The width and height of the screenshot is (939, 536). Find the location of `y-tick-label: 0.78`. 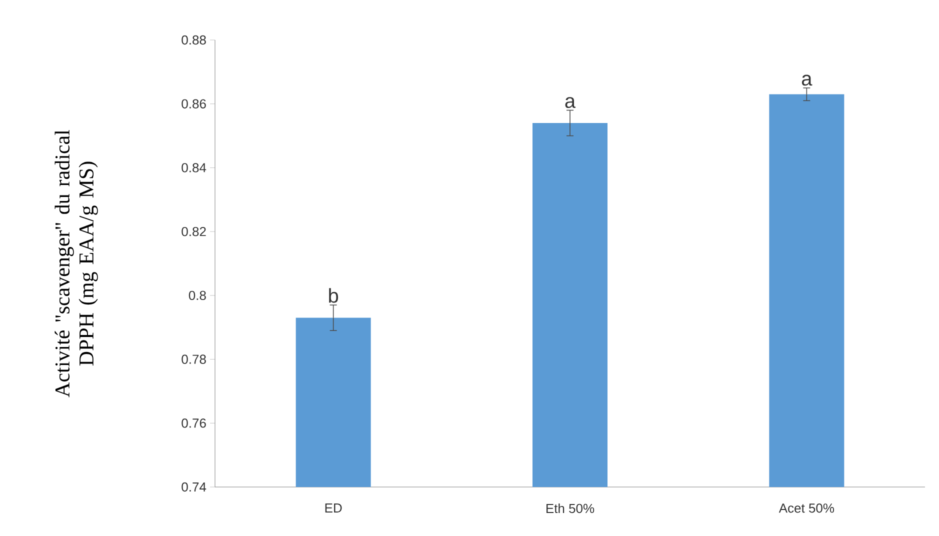

y-tick-label: 0.78 is located at coordinates (194, 359).